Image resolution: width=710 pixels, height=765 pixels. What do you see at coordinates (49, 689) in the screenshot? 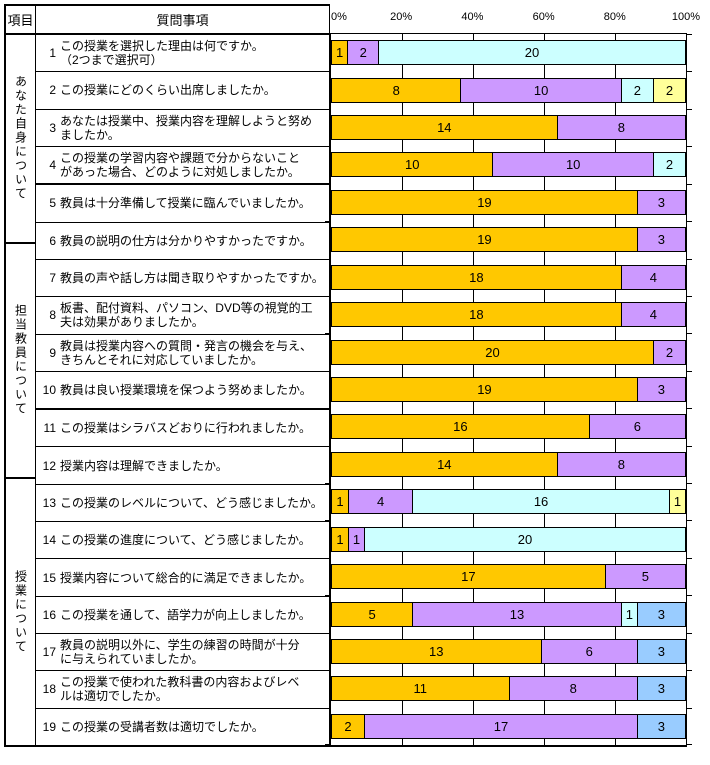
I see `question-number: 18` at bounding box center [49, 689].